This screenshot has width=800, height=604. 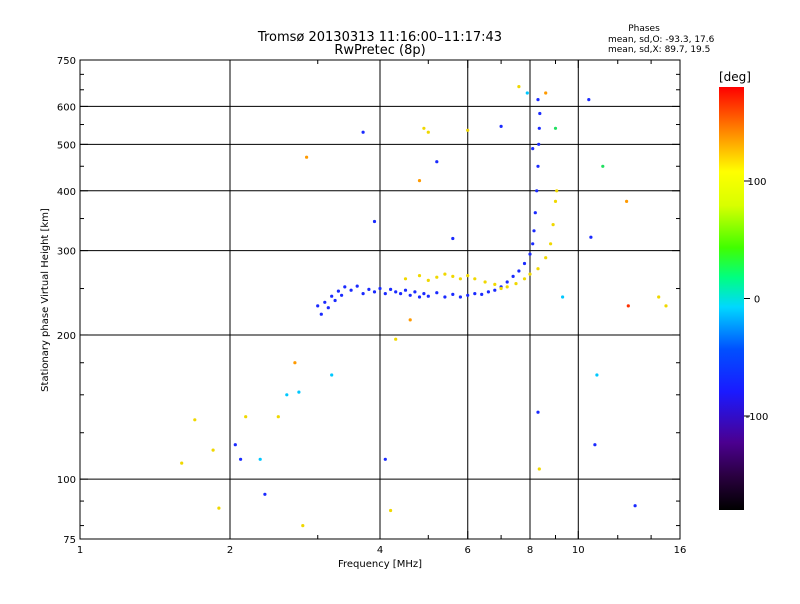 I want to click on colorbar-tick-label: -100, so click(x=757, y=417).